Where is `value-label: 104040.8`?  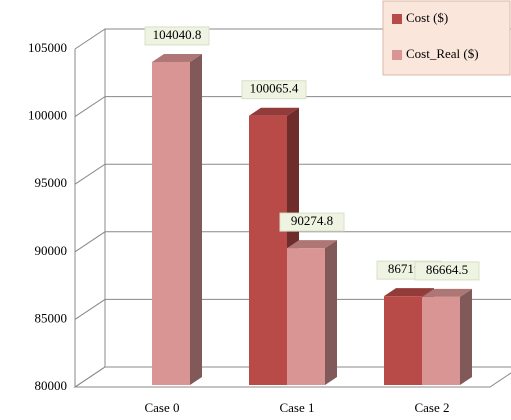
value-label: 104040.8 is located at coordinates (177, 34).